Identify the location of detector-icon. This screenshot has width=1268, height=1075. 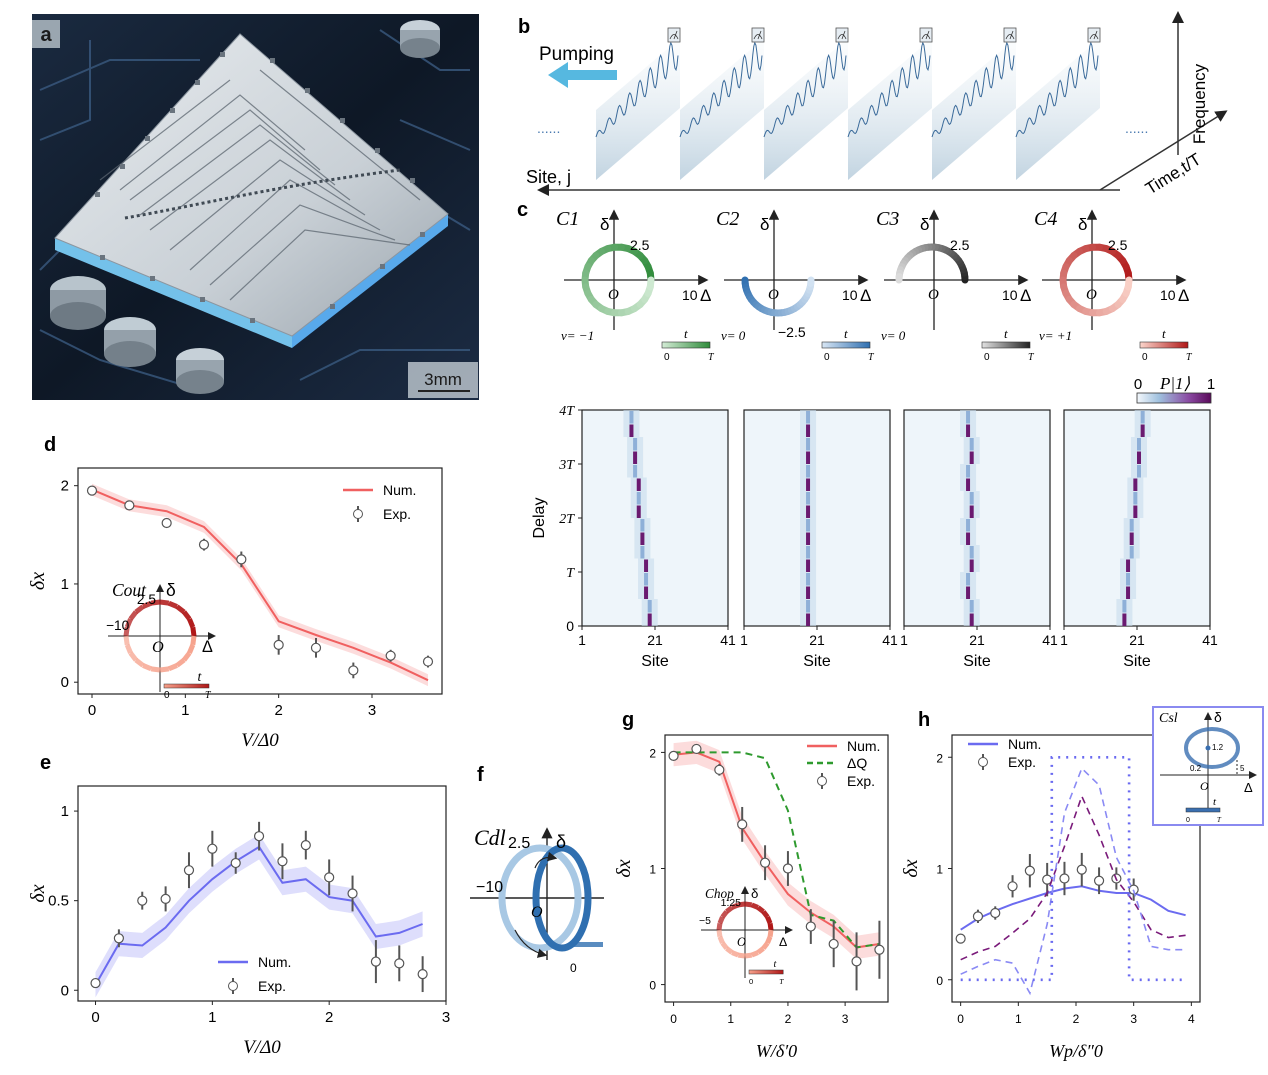
(926, 35).